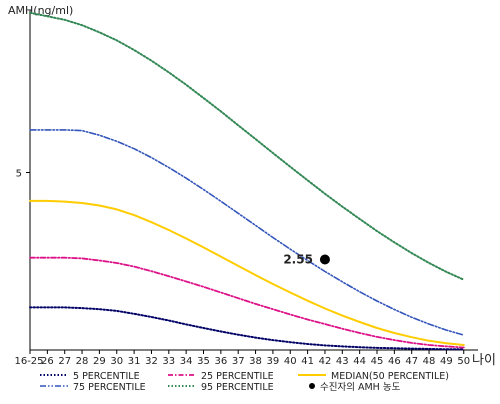 Image resolution: width=500 pixels, height=404 pixels. What do you see at coordinates (325, 361) in the screenshot?
I see `x-tick-label: 42` at bounding box center [325, 361].